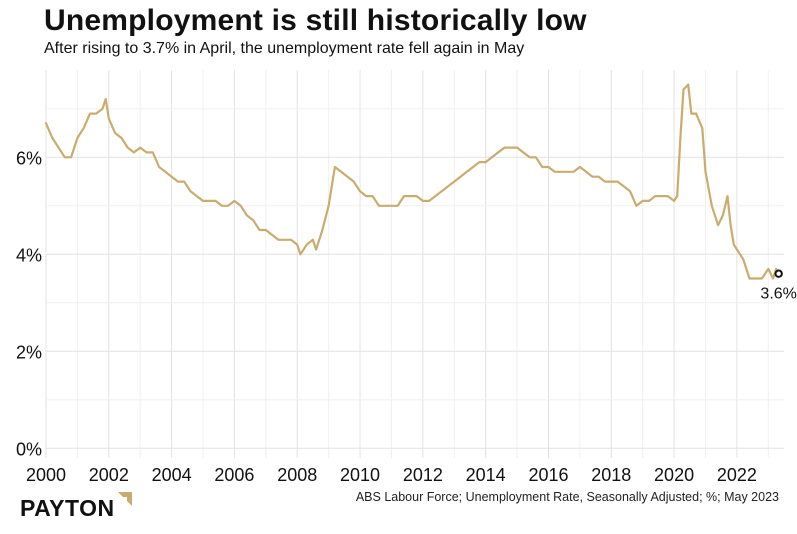 Image resolution: width=797 pixels, height=534 pixels. What do you see at coordinates (29, 449) in the screenshot?
I see `y-tick-label: 0%` at bounding box center [29, 449].